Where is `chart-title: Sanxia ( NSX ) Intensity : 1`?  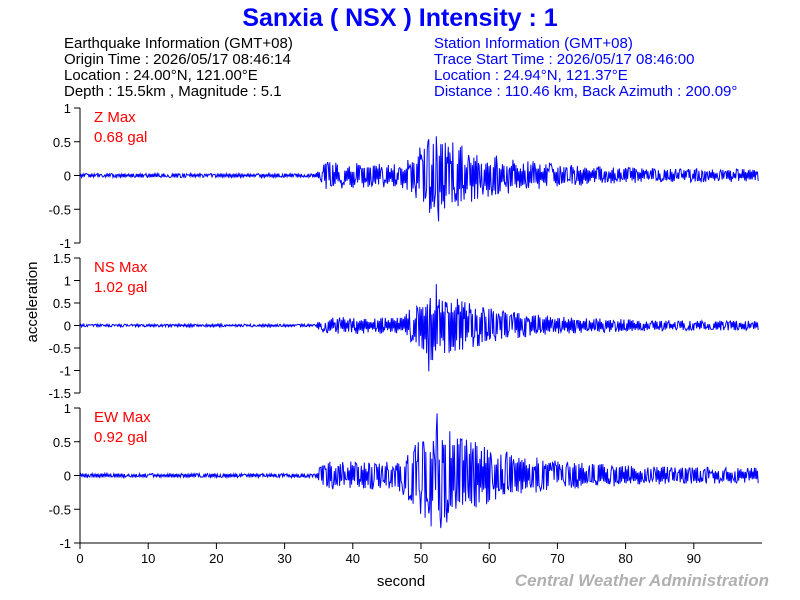 chart-title: Sanxia ( NSX ) Intensity : 1 is located at coordinates (399, 18).